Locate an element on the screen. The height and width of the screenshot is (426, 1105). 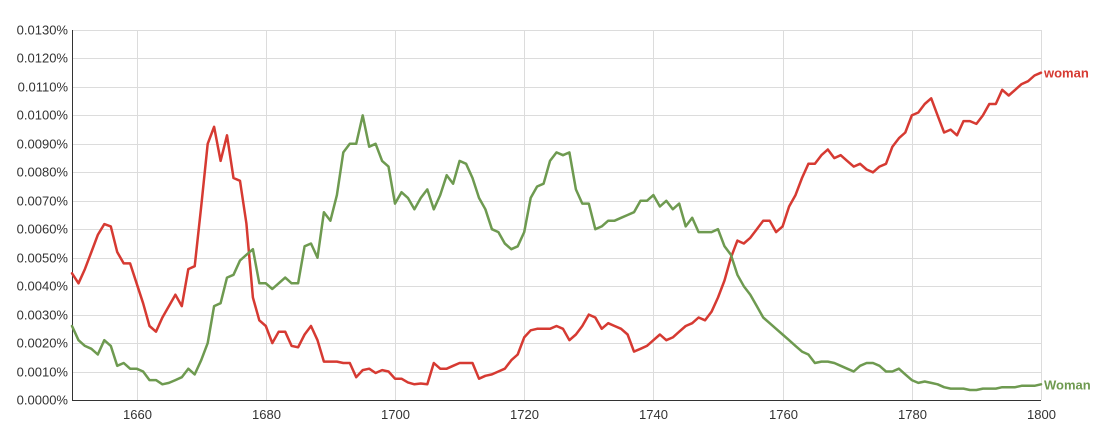
y-tick-label: 0.0040% is located at coordinates (43, 286).